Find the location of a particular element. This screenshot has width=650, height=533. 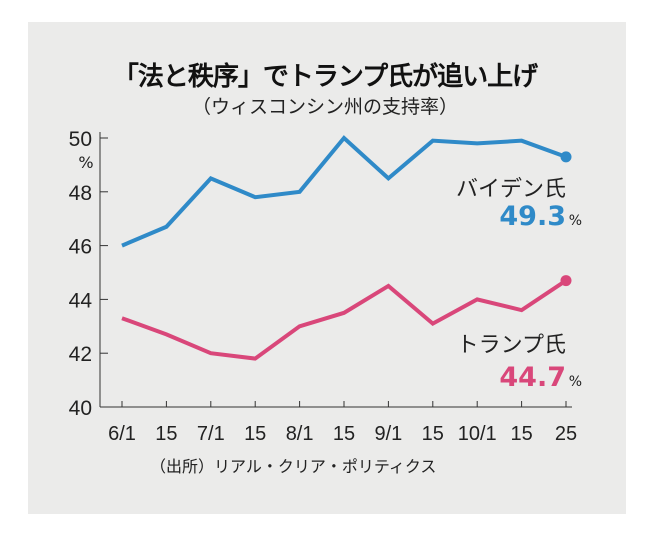

y-tick-label: 42 is located at coordinates (80, 354).